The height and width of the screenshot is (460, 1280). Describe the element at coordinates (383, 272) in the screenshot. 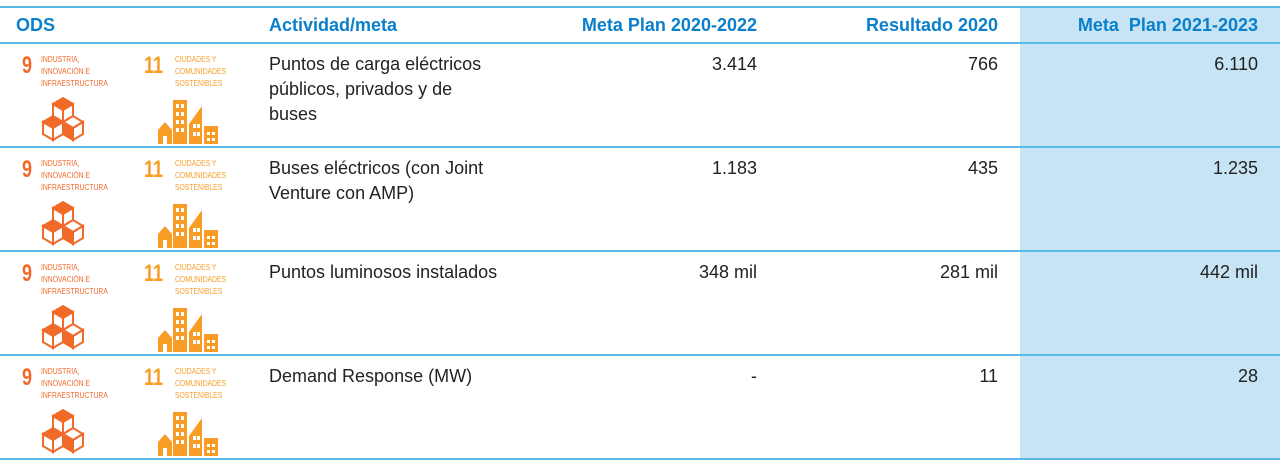

I see `actividad-cell: Puntos luminosos instalados` at that location.